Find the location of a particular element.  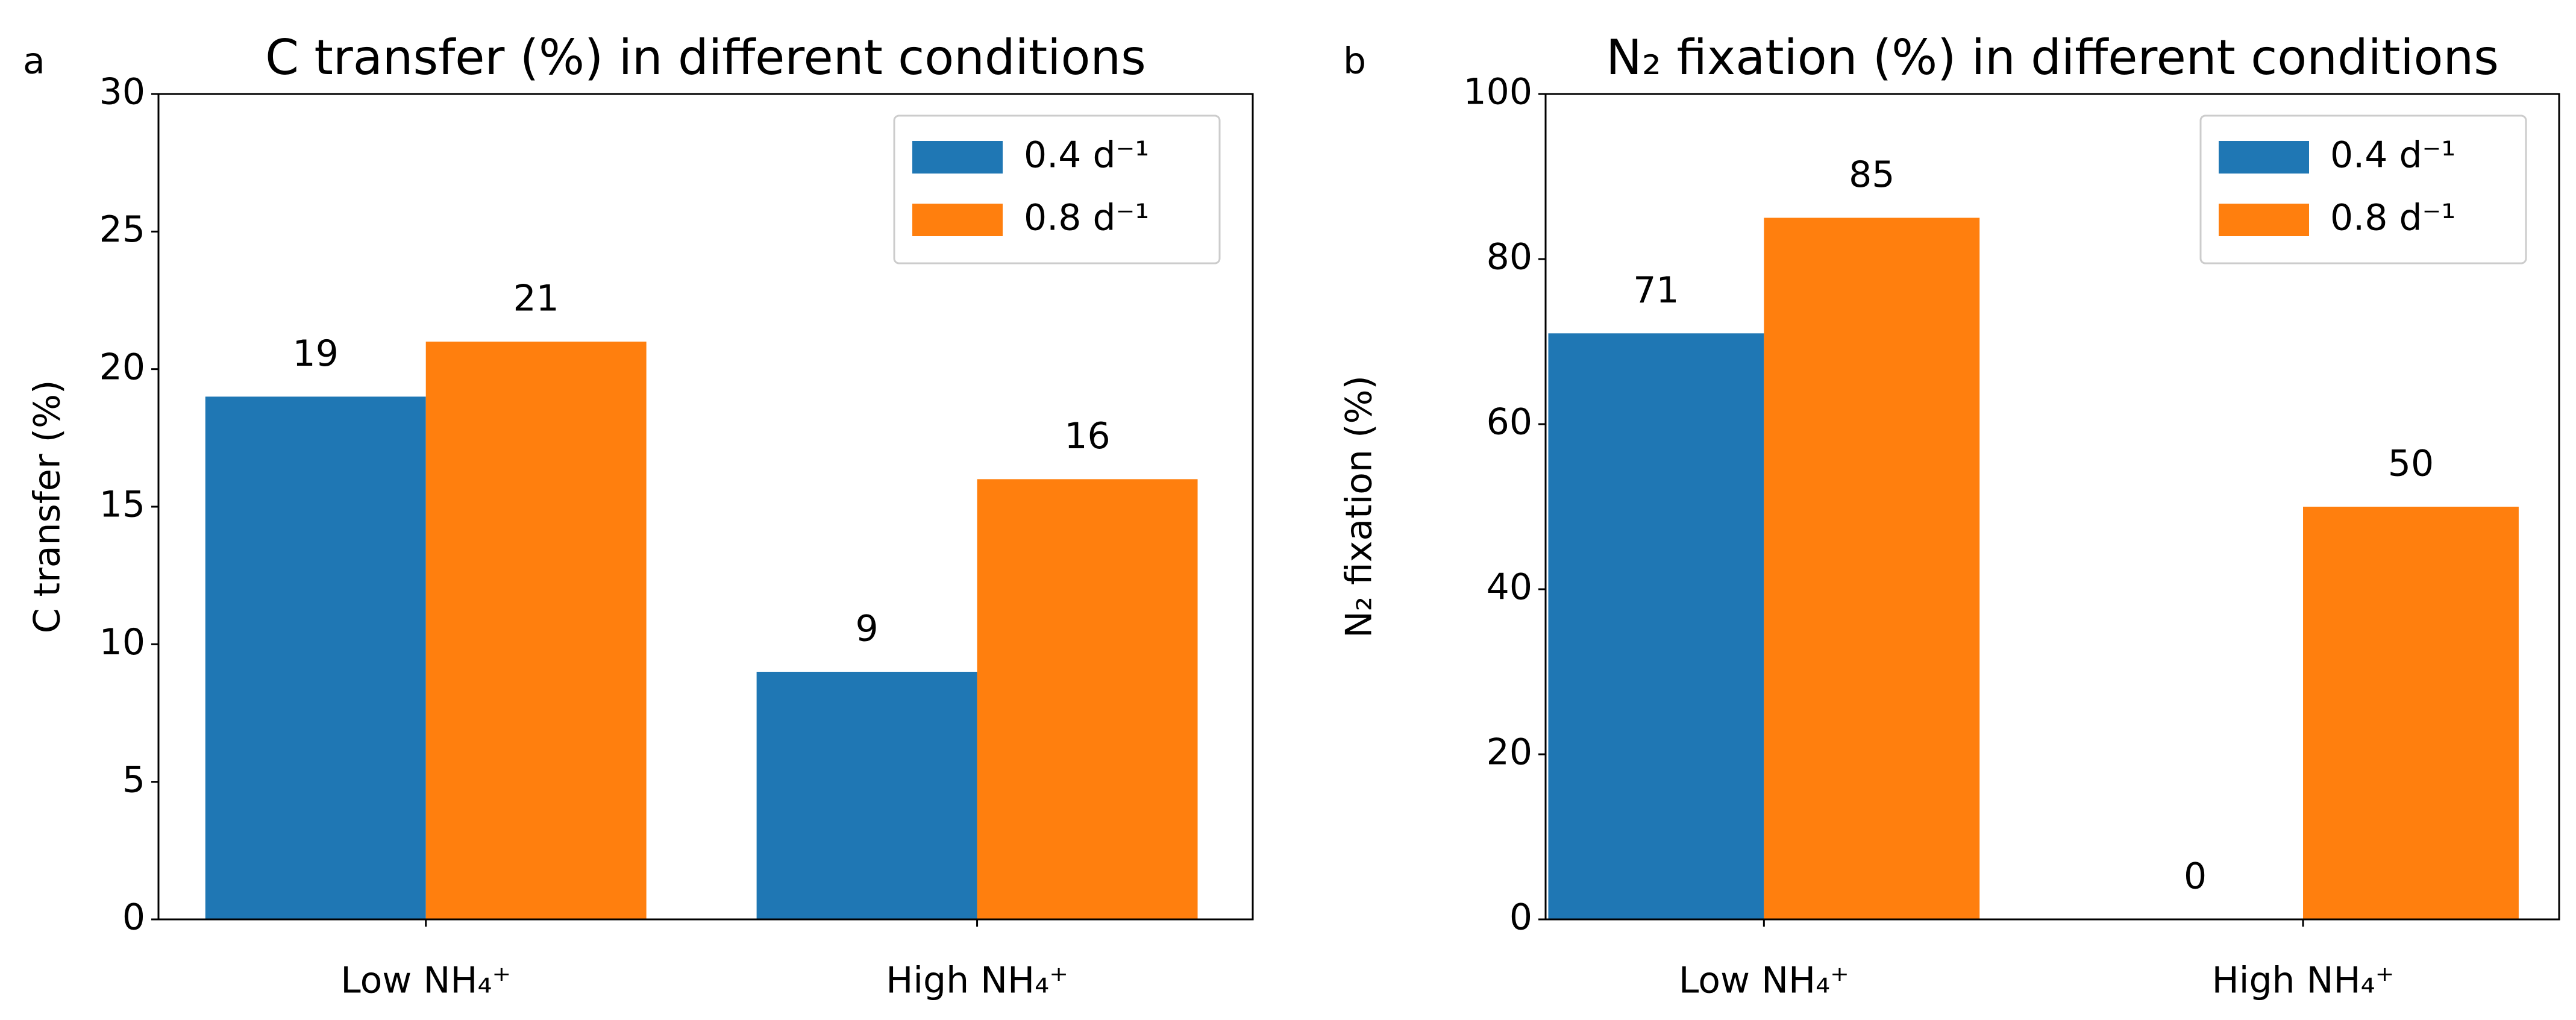

y-tick-label: 15 is located at coordinates (122, 505).